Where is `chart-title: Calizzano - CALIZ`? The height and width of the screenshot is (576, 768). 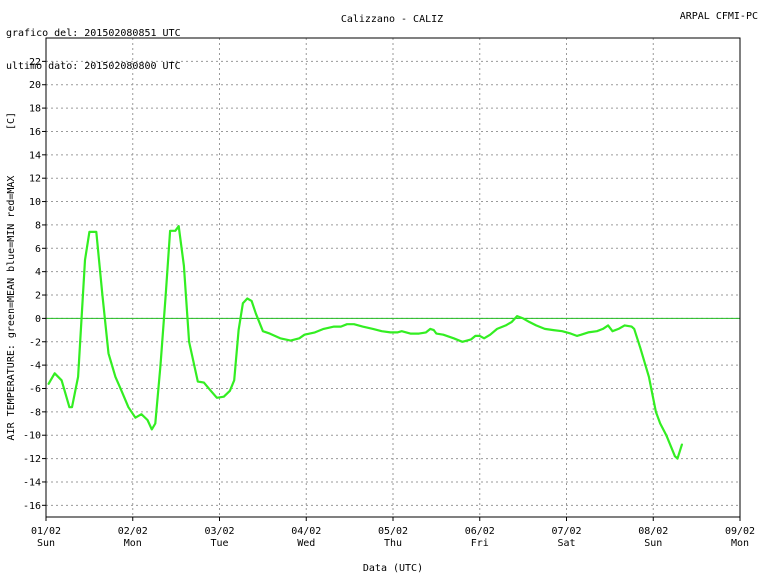
chart-title: Calizzano - CALIZ is located at coordinates (392, 19).